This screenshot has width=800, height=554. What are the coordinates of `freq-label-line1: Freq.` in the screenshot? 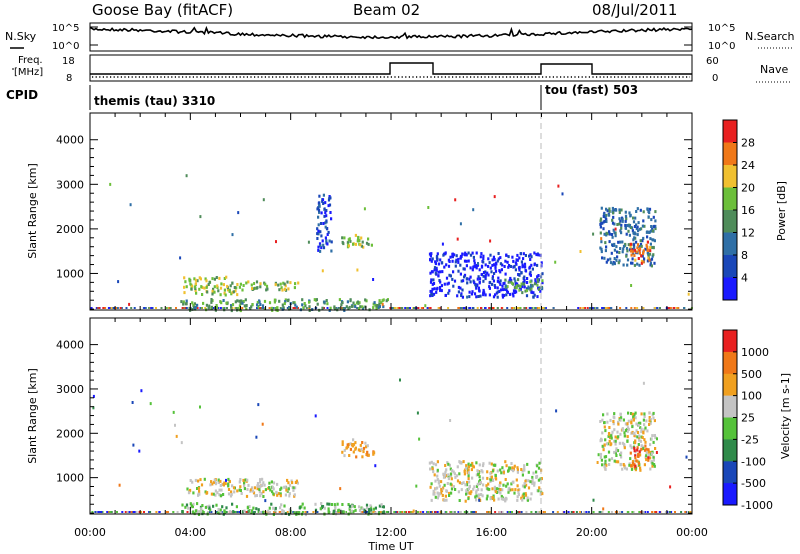 It's located at (30, 60).